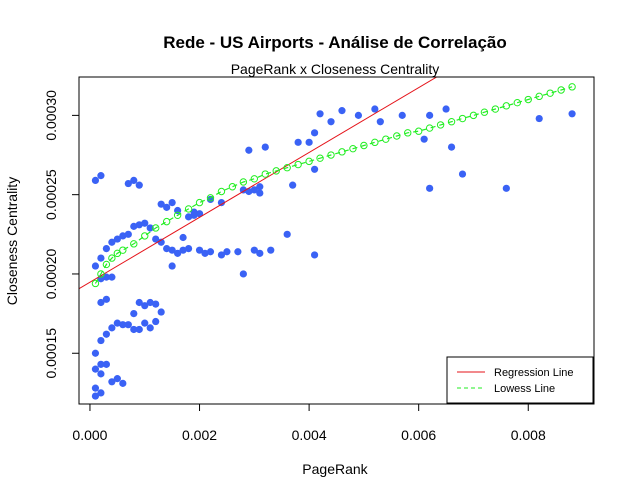 The width and height of the screenshot is (633, 502). What do you see at coordinates (534, 373) in the screenshot?
I see `legend-regression-label: Regression Line` at bounding box center [534, 373].